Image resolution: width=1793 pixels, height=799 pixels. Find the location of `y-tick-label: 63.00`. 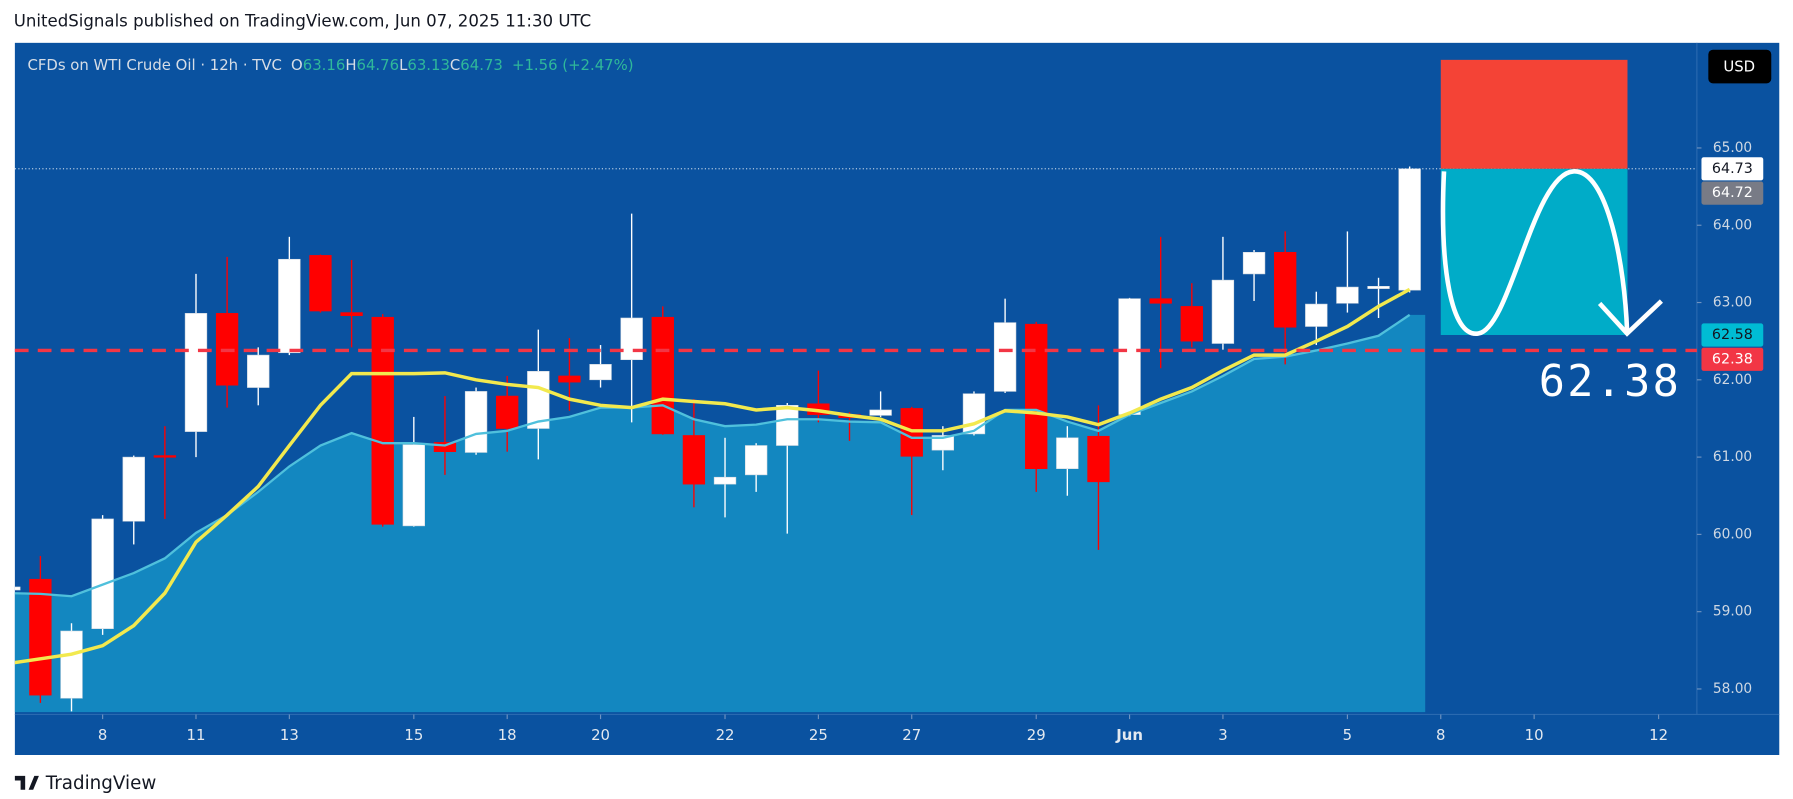

y-tick-label: 63.00 is located at coordinates (1732, 302).